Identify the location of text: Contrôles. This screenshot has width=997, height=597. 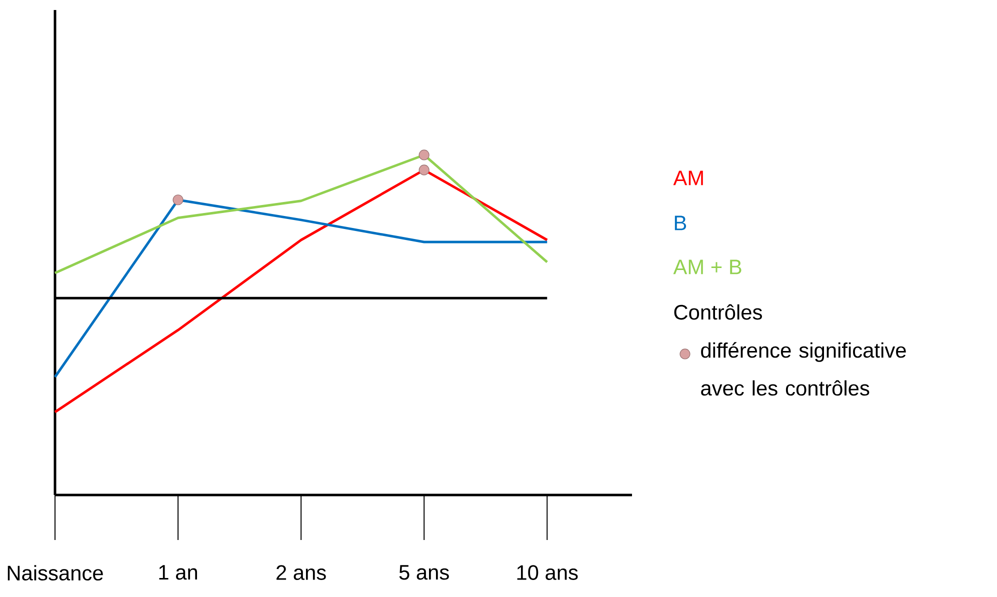
(718, 312).